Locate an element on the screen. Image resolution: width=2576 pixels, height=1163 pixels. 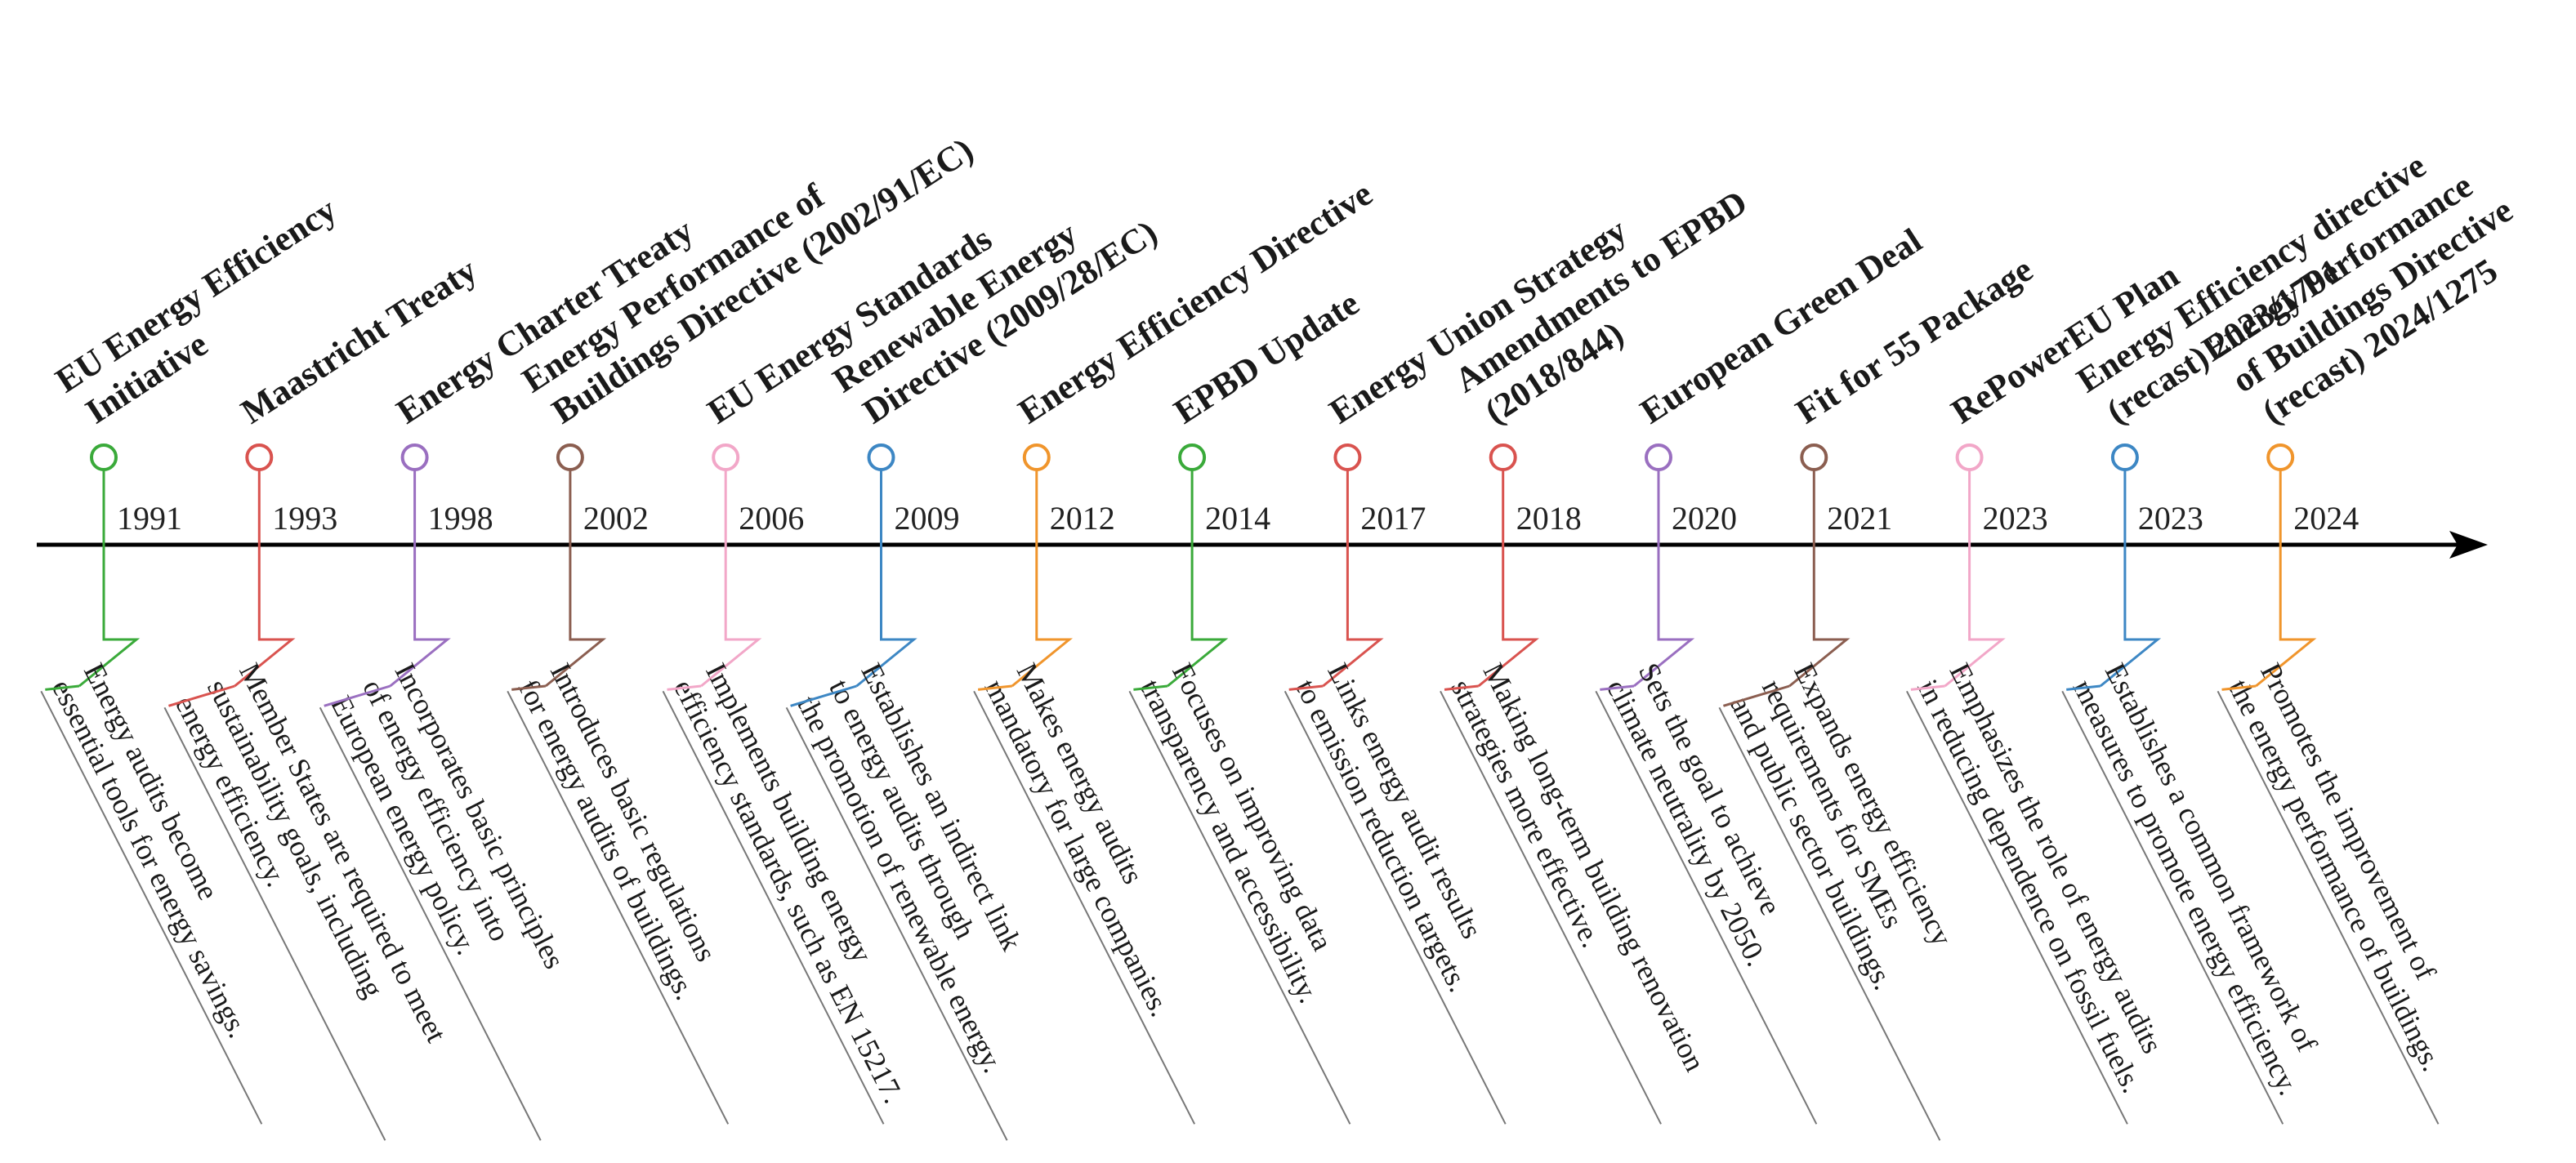
event-year: 2012 is located at coordinates (1083, 518).